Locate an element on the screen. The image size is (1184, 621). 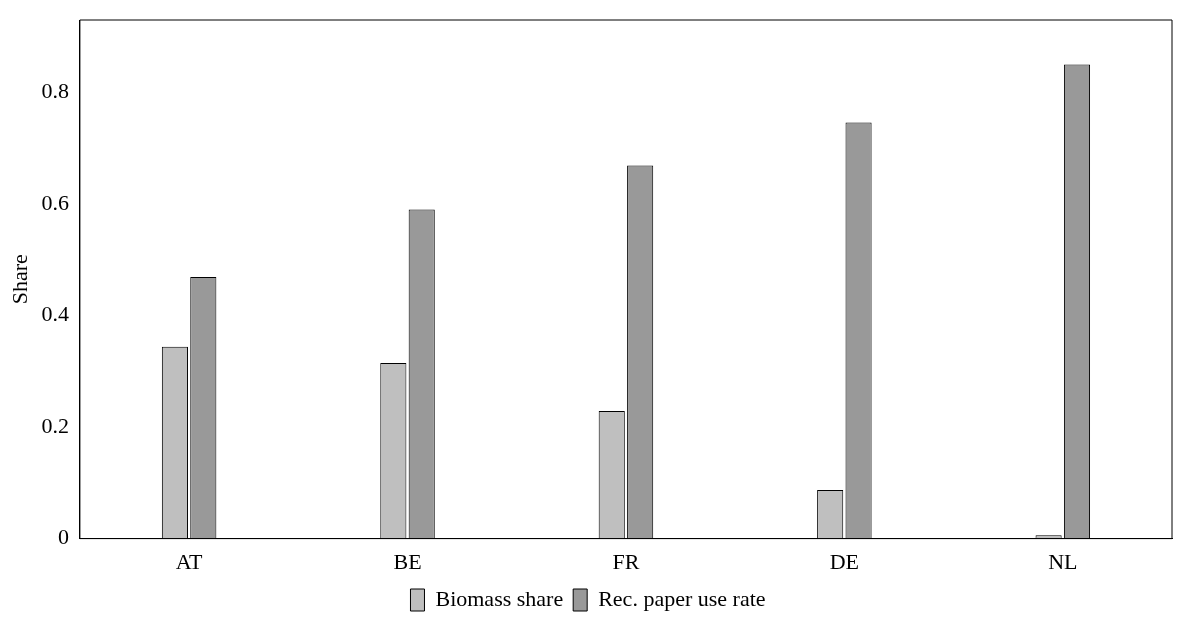
y-axis-title: Share is located at coordinates (19, 279).